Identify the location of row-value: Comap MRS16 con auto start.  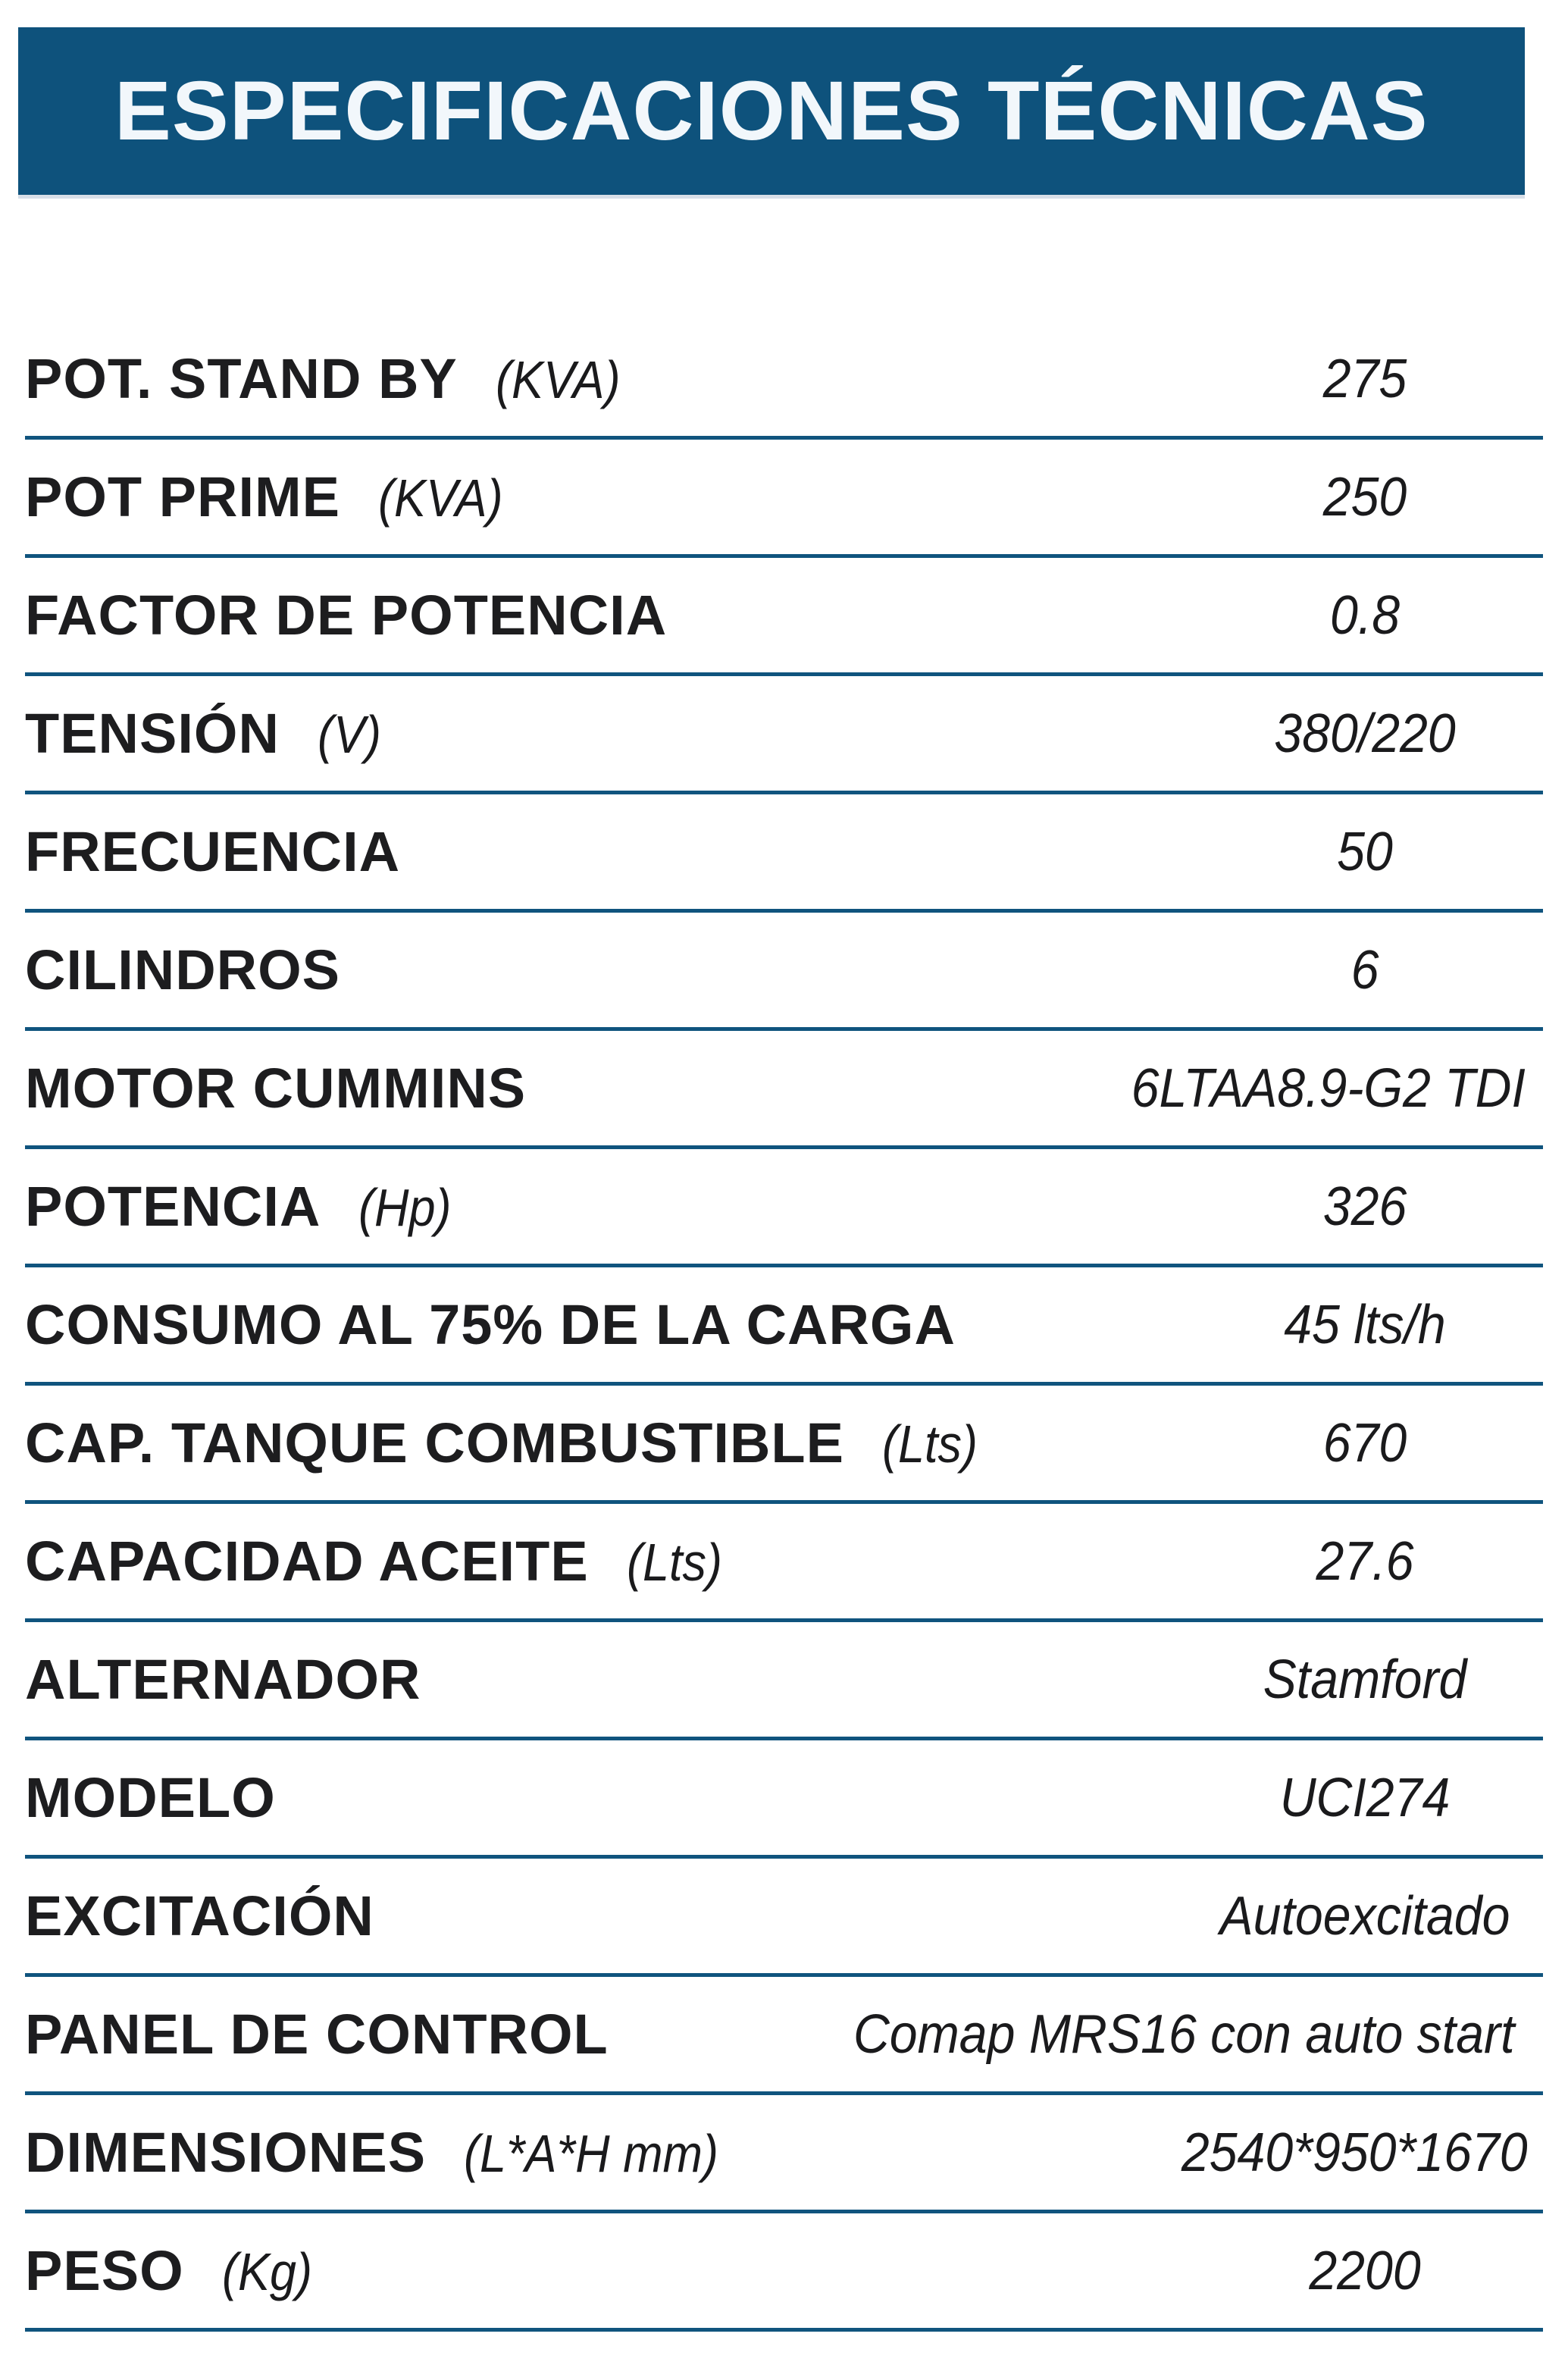
(1184, 2034).